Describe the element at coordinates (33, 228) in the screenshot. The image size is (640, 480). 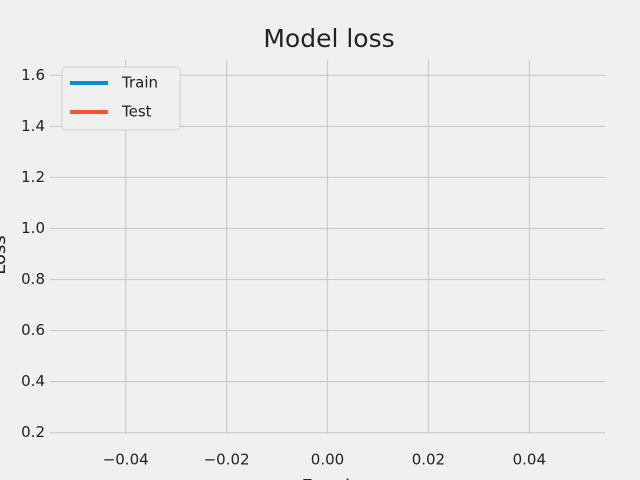
I see `y-tick-label: 1.0` at that location.